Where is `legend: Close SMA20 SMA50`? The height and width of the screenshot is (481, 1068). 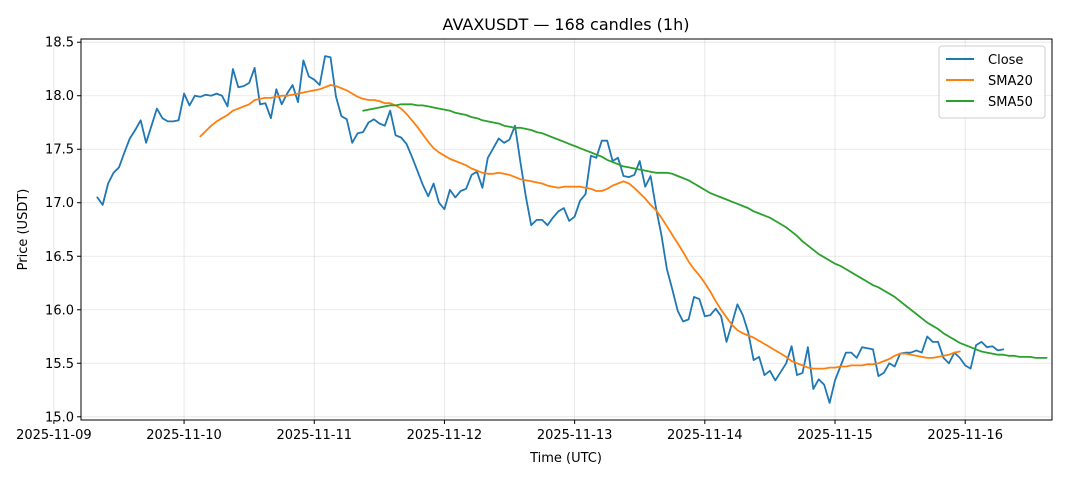 legend: Close SMA20 SMA50 is located at coordinates (992, 82).